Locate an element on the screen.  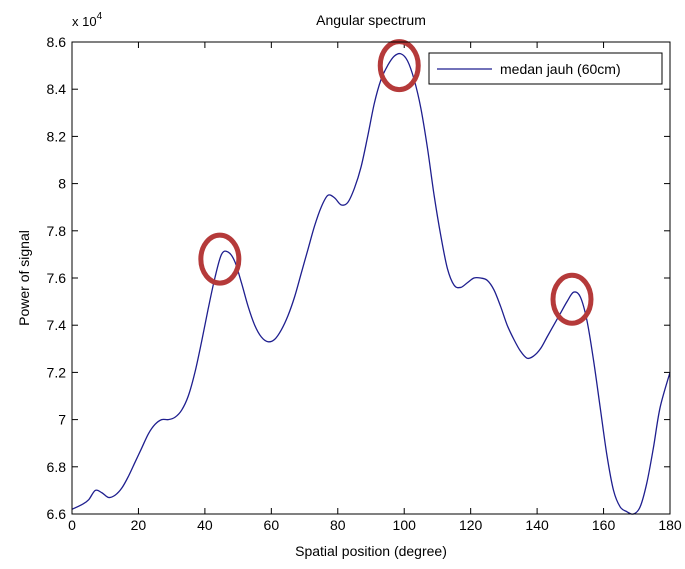
legend: medan jauh (60cm) is located at coordinates (545, 68).